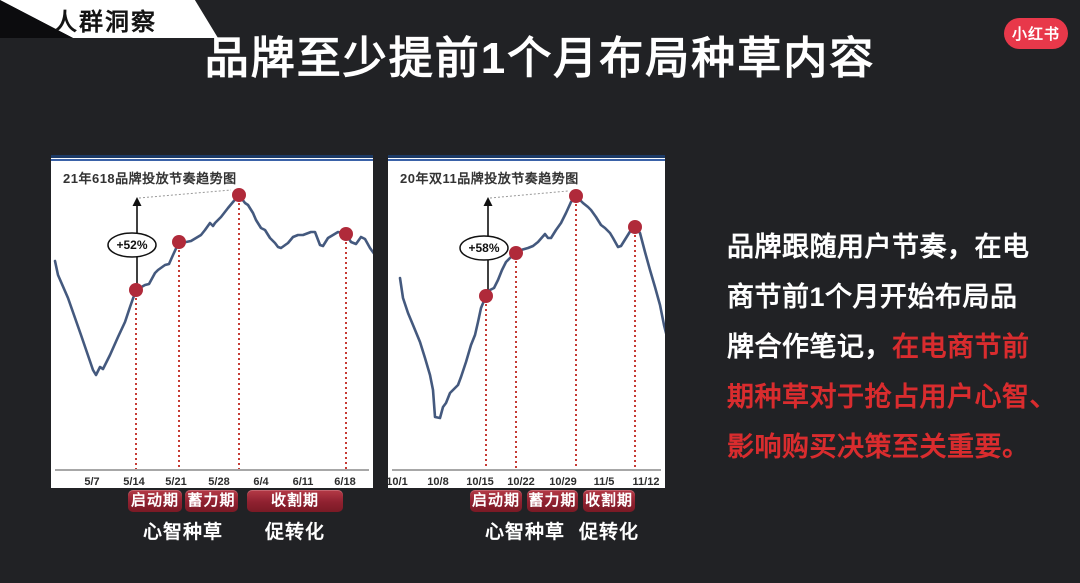  Describe the element at coordinates (437, 482) in the screenshot. I see `x-tick-label: 10/8` at that location.